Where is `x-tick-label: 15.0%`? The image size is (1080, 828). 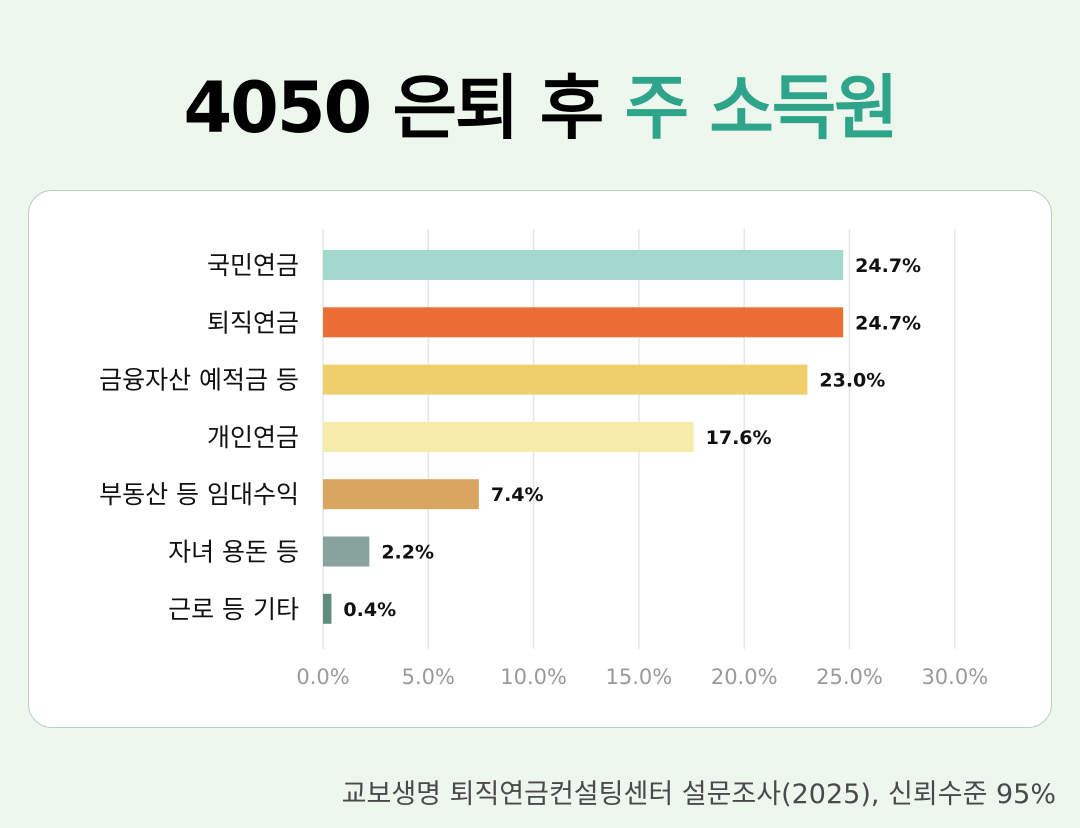 x-tick-label: 15.0% is located at coordinates (639, 677).